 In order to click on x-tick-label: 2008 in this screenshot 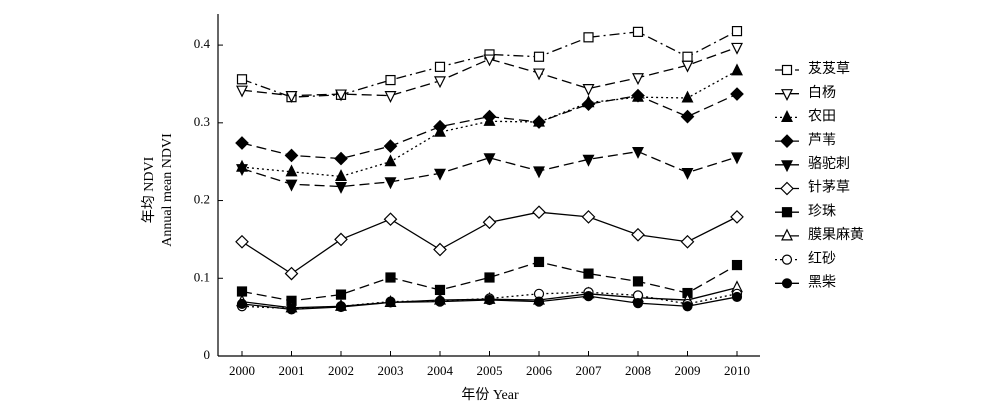, I will do `click(638, 370)`.